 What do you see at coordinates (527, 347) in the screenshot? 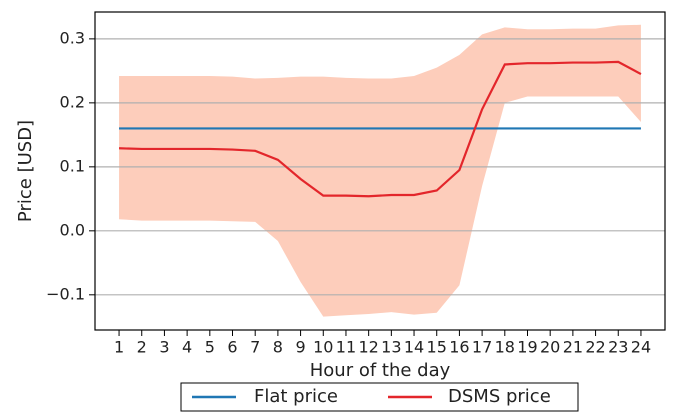
I see `x-tick-label: 19` at bounding box center [527, 347].